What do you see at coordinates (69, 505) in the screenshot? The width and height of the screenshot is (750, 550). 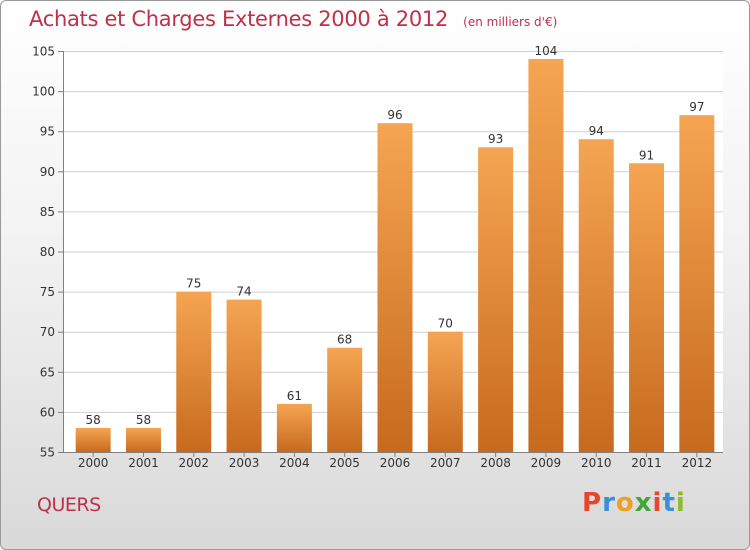 I see `commune-name: QUERS` at bounding box center [69, 505].